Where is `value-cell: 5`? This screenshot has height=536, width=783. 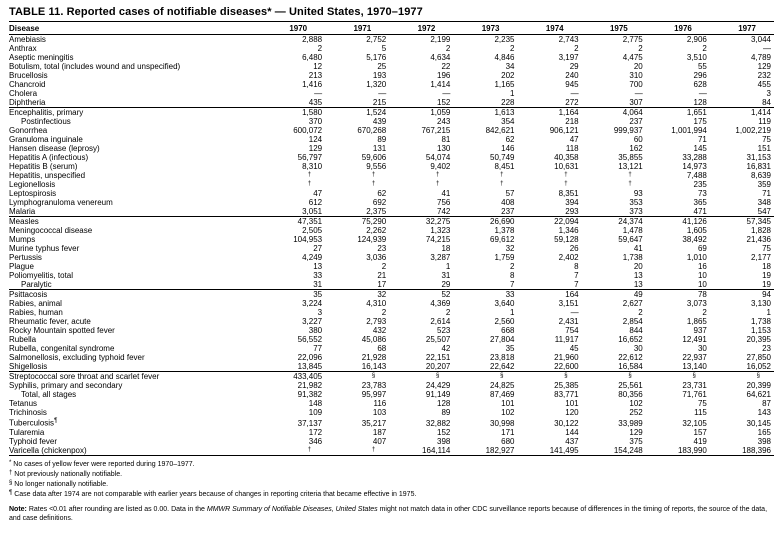 value-cell: 5 is located at coordinates (384, 48).